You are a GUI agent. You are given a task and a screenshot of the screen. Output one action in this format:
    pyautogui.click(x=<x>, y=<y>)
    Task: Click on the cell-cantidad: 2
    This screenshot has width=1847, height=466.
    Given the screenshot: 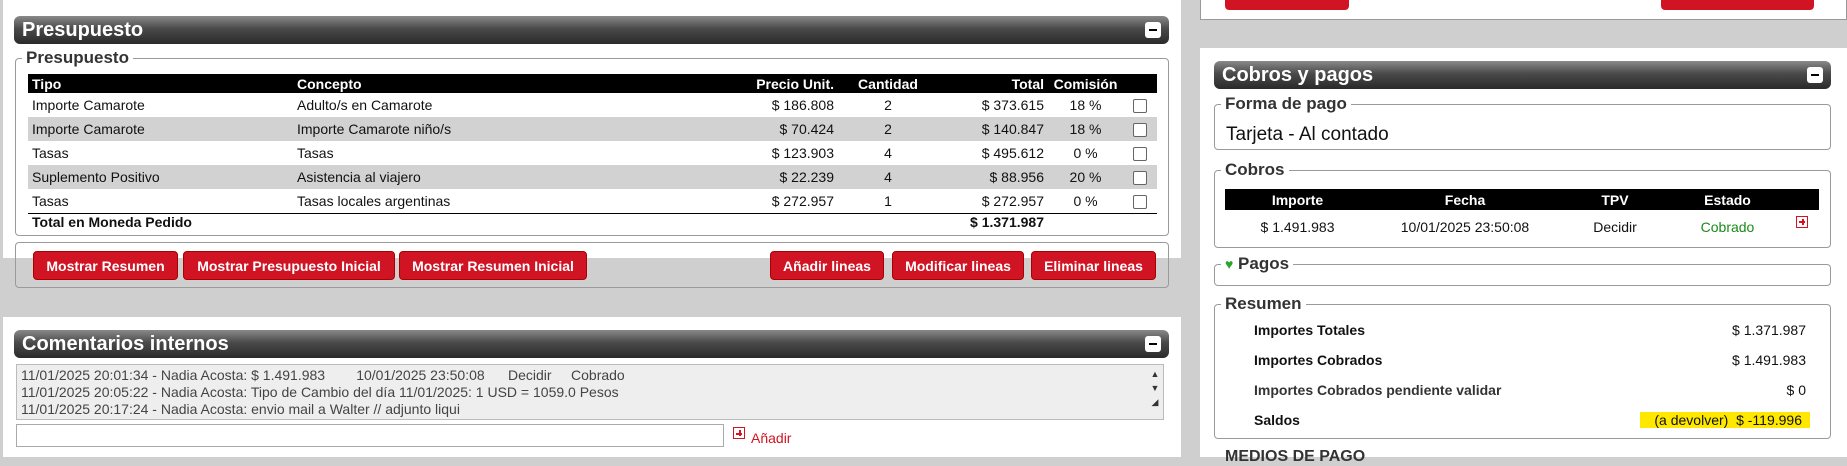 What is the action you would take?
    pyautogui.click(x=888, y=105)
    